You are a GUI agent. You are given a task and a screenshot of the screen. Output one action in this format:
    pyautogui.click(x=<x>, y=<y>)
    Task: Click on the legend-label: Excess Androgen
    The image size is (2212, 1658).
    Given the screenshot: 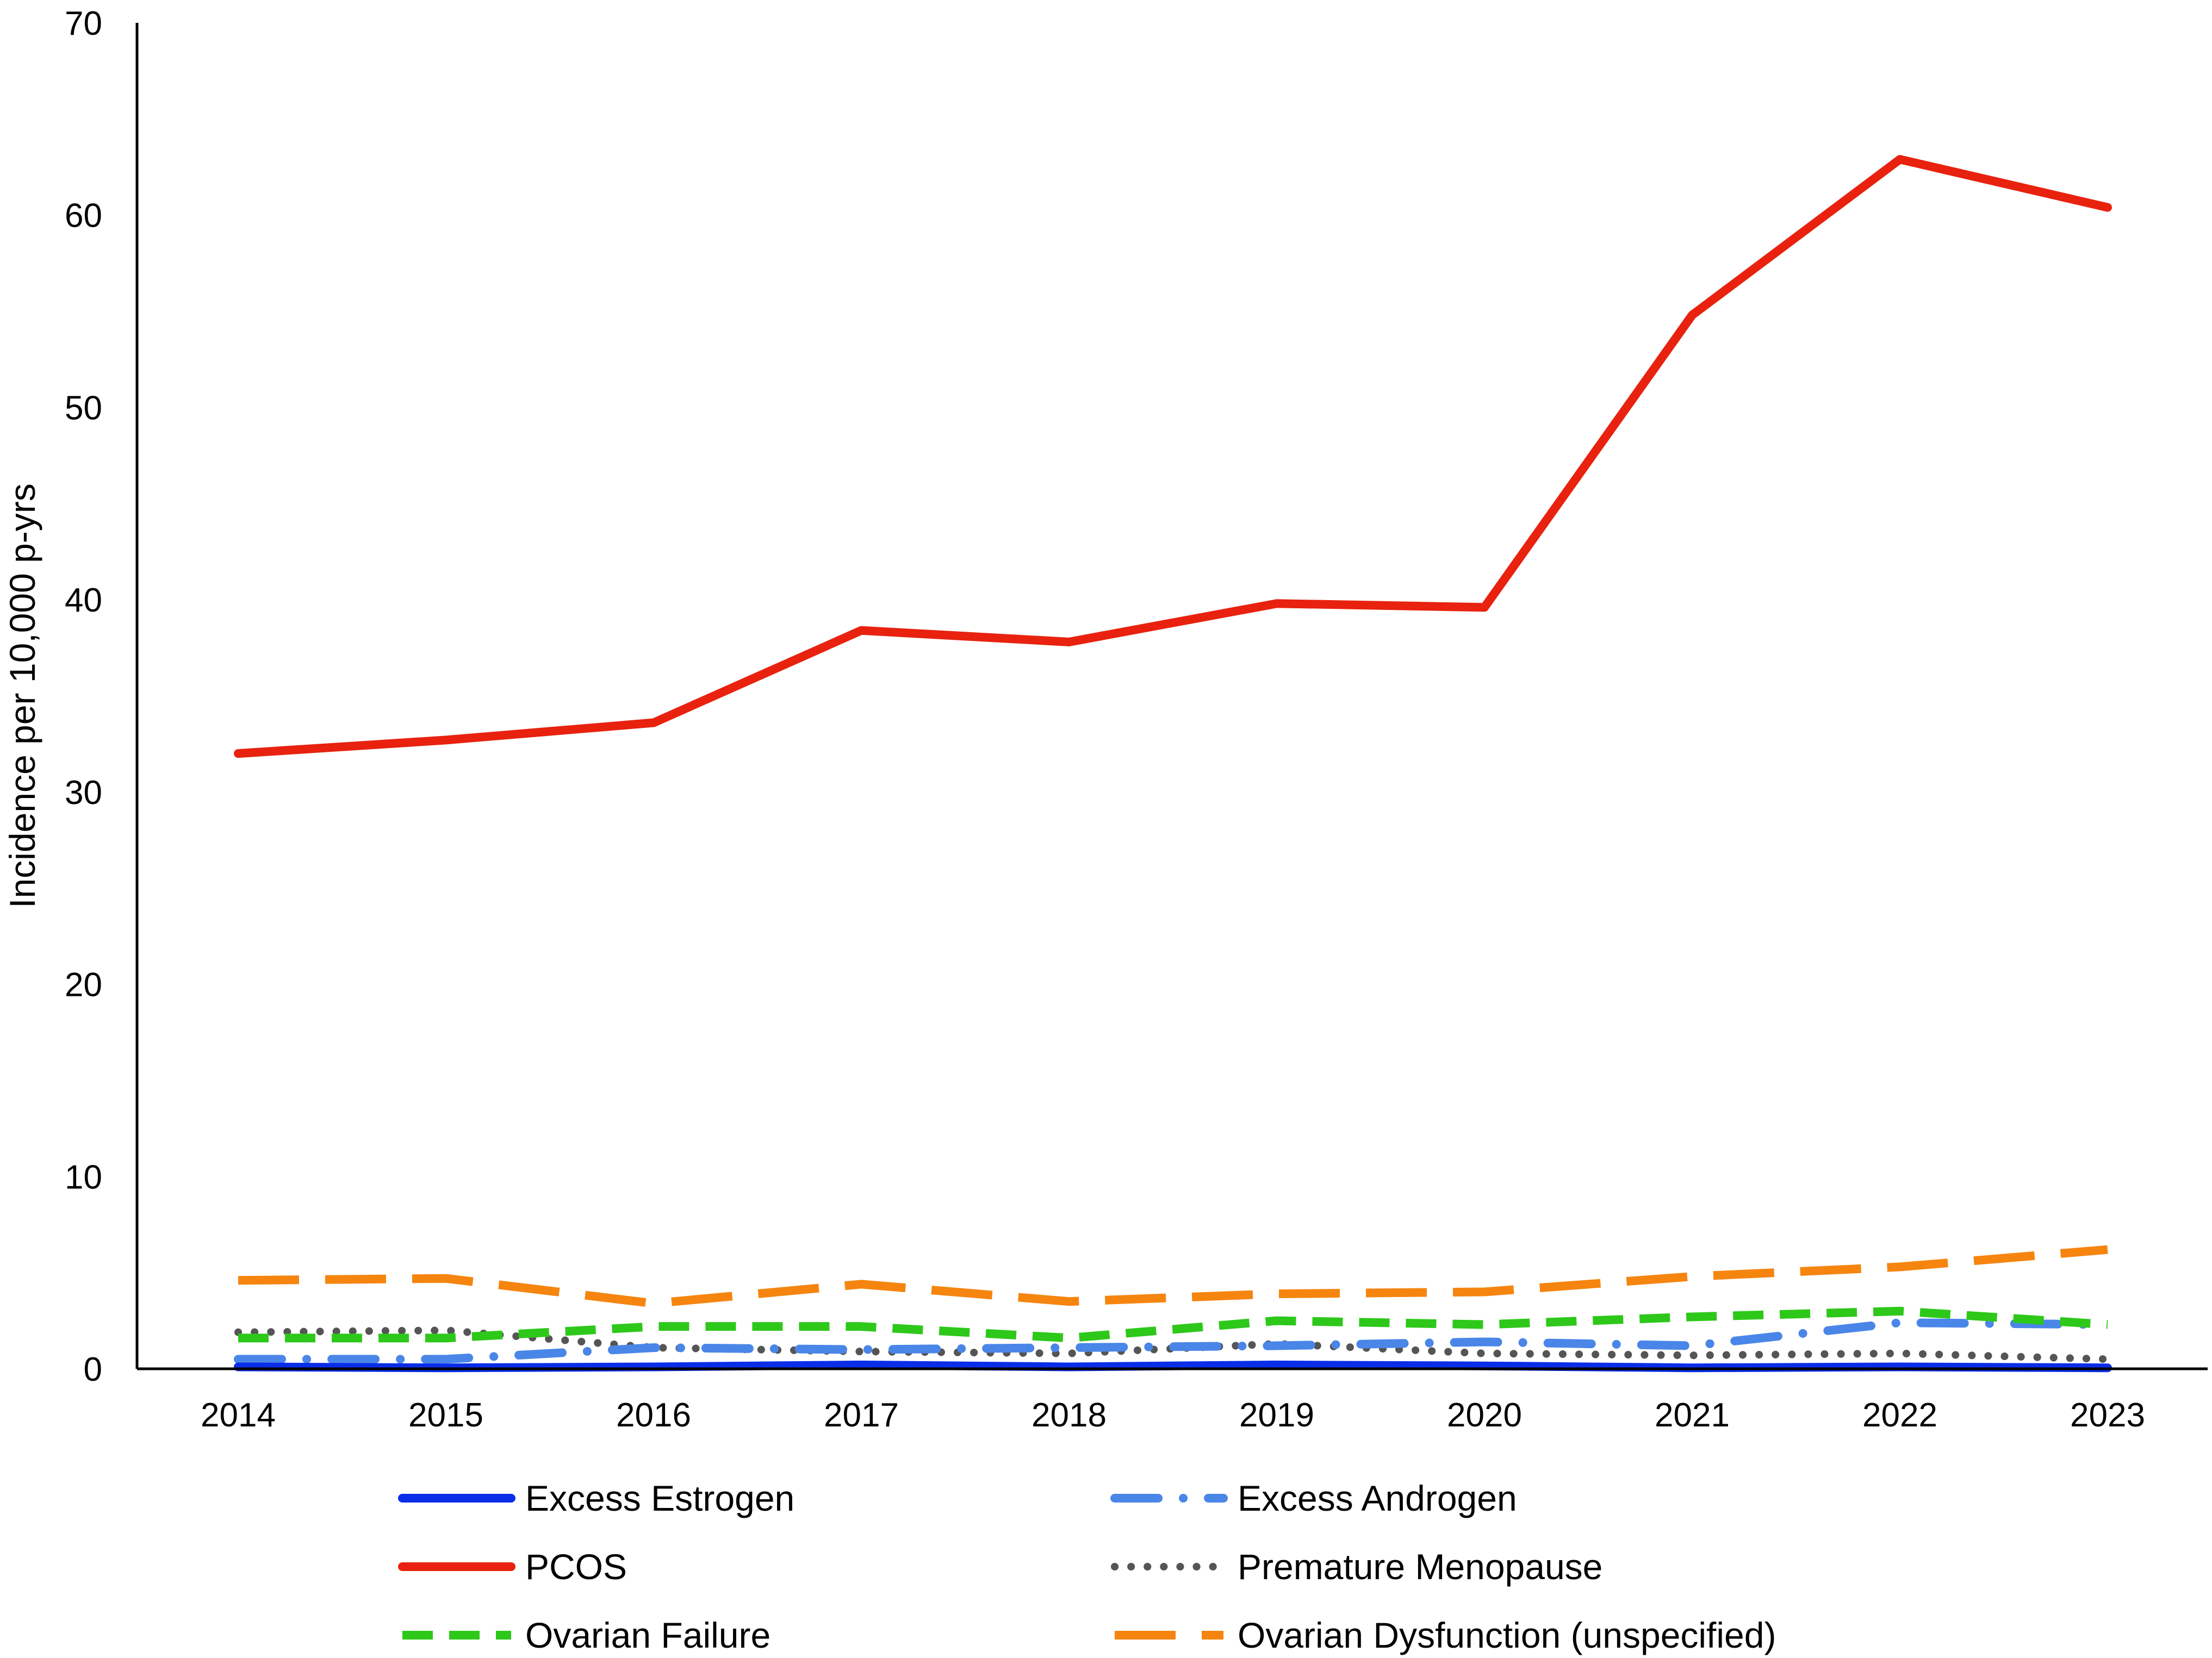 What is the action you would take?
    pyautogui.click(x=1378, y=1498)
    